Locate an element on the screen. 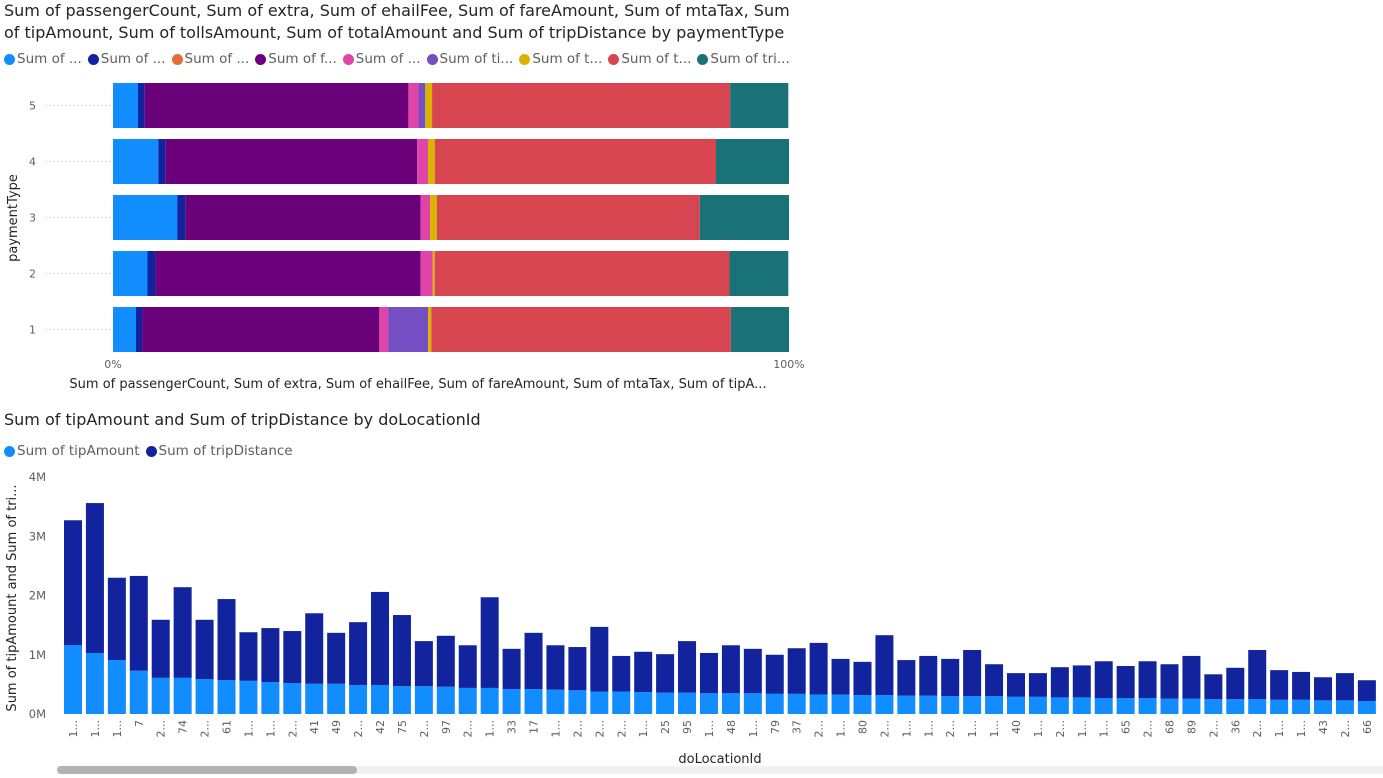 The height and width of the screenshot is (778, 1383). x-axis-title: doLocationId is located at coordinates (719, 759).